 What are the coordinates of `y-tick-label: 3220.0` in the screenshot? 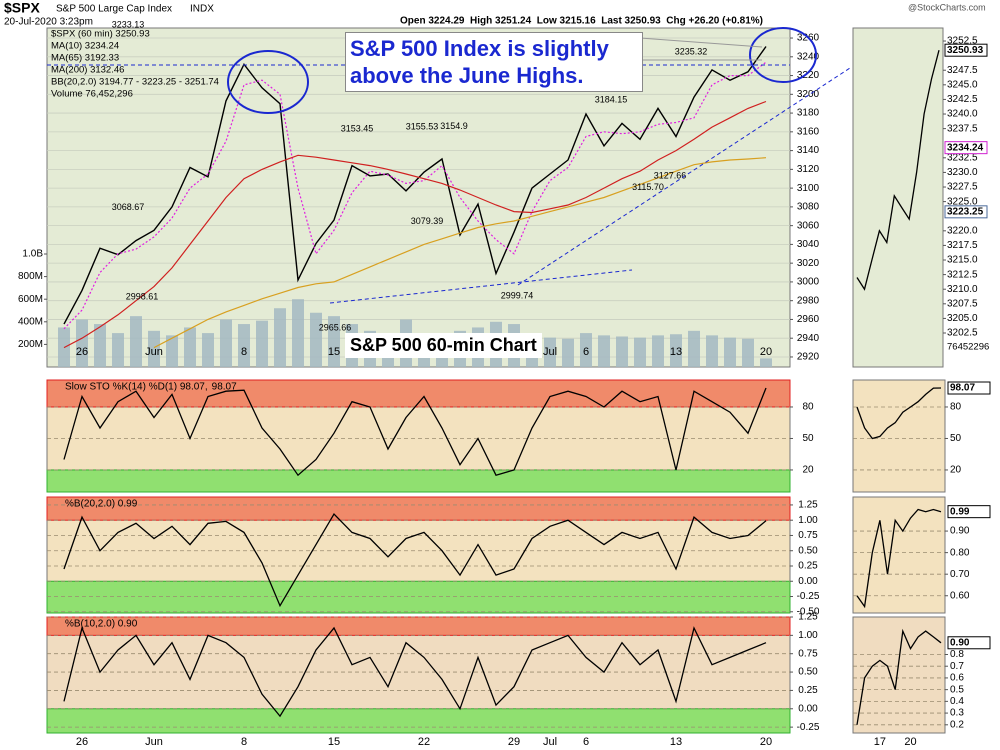 It's located at (962, 230).